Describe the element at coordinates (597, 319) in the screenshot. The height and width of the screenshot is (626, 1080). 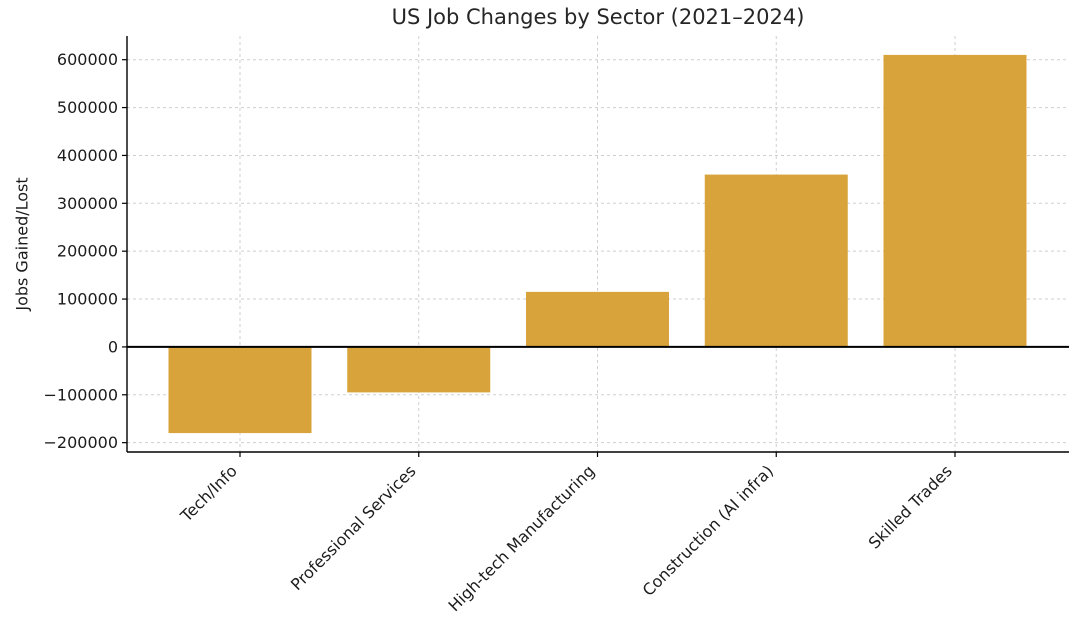
I see `bar-high-tech-manufacturing` at that location.